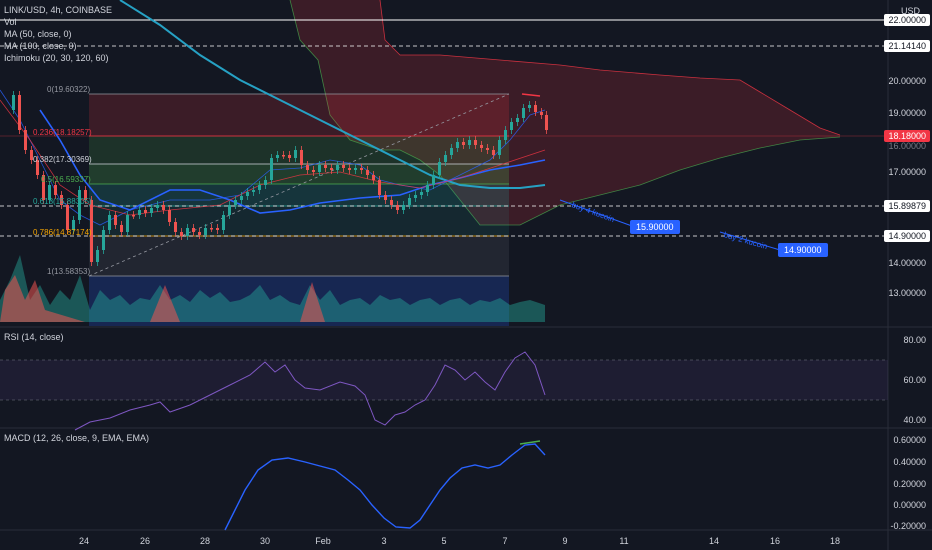 The width and height of the screenshot is (932, 550). What do you see at coordinates (907, 81) in the screenshot?
I see `price-tick: 20.00000` at bounding box center [907, 81].